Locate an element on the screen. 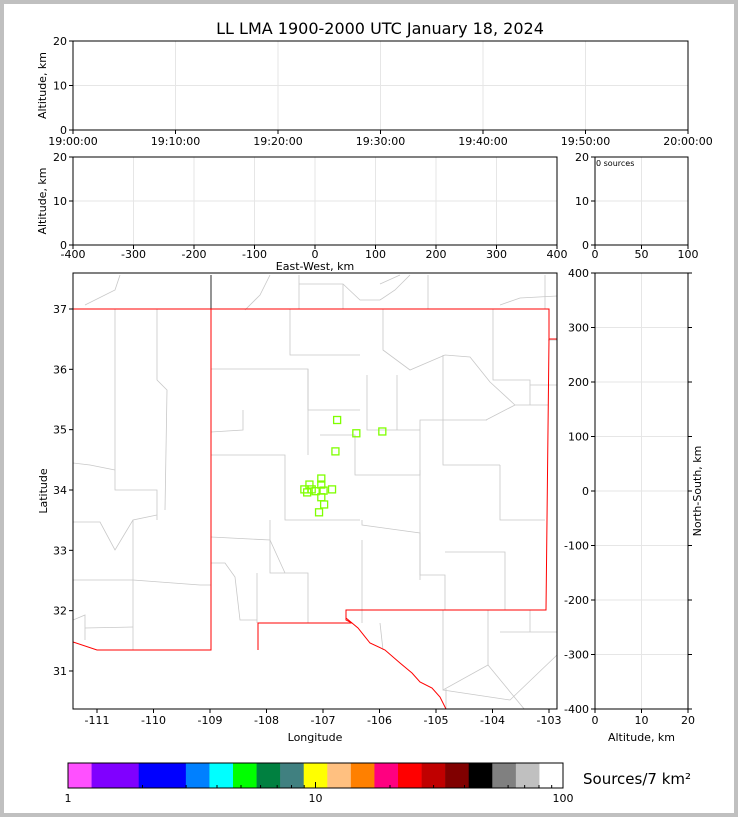  longitude-axis-label: Longitude is located at coordinates (315, 737).